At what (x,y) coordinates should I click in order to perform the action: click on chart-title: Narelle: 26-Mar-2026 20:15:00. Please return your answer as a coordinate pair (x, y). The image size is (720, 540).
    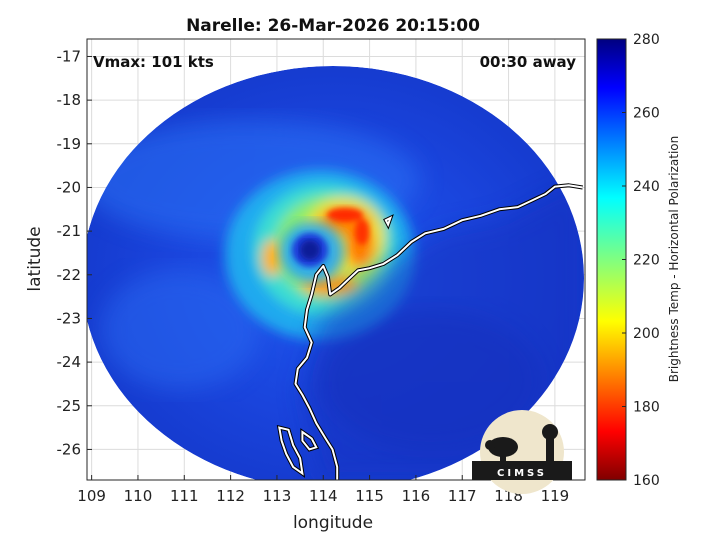
    Looking at the image, I should click on (333, 26).